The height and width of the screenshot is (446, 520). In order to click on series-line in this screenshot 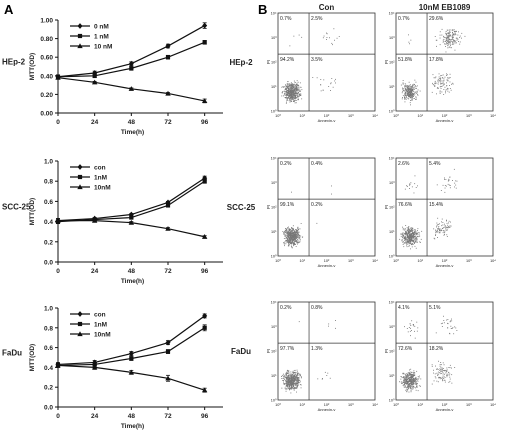, I will do `click(131, 377)`.